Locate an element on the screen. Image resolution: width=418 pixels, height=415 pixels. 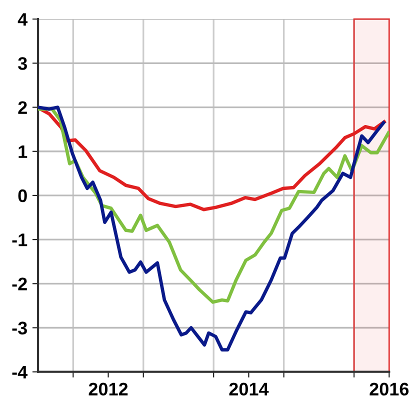
y-tick-label: 4 is located at coordinates (23, 19).